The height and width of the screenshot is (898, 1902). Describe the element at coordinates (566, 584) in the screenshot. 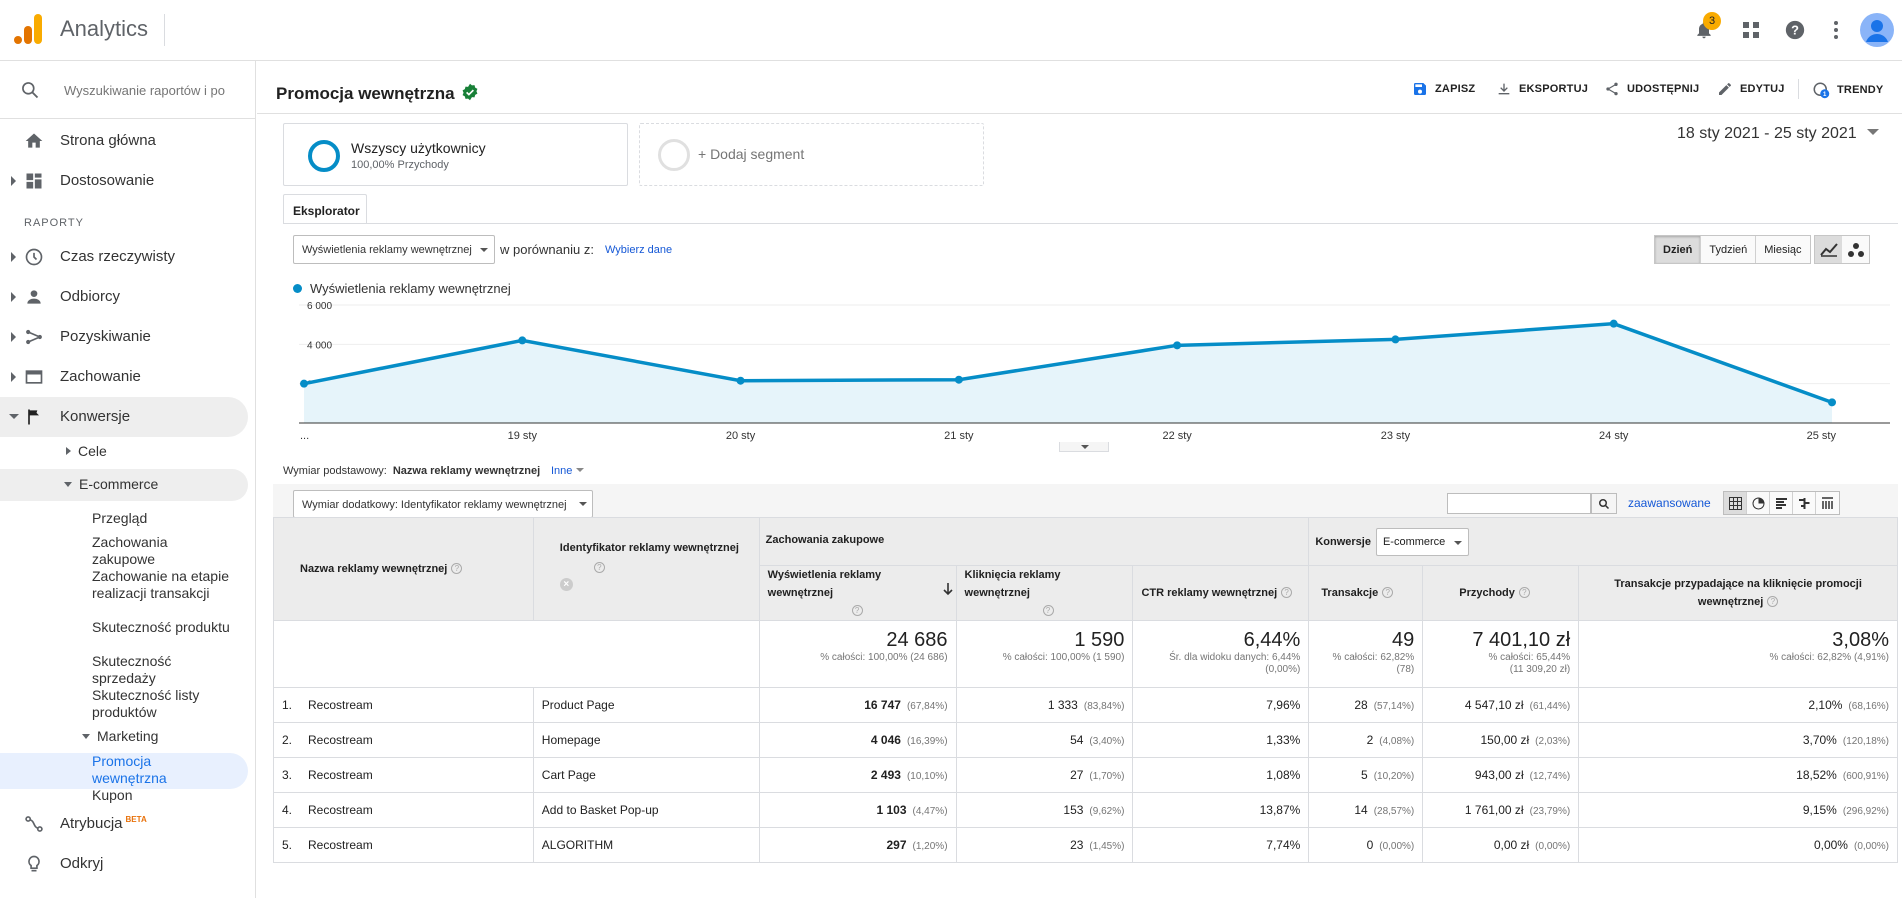

I see `remove-dimension-icon: ×` at that location.